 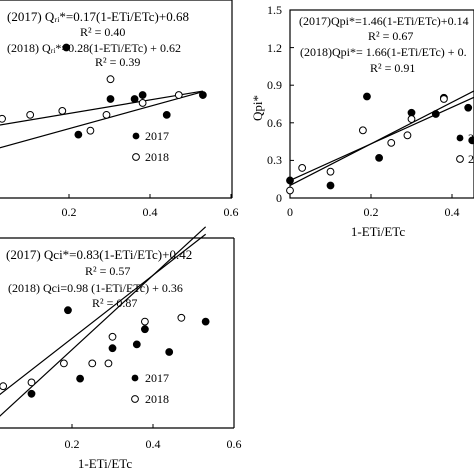 What do you see at coordinates (274, 123) in the screenshot?
I see `qpi-ytick-label: 0.6` at bounding box center [274, 123].